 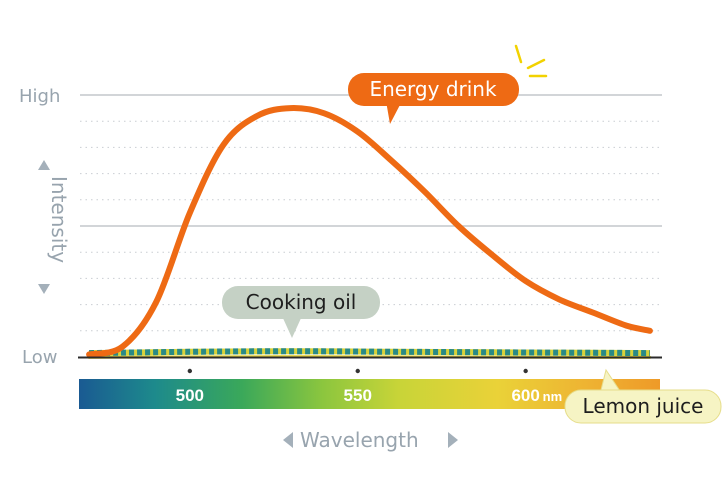 What do you see at coordinates (531, 61) in the screenshot?
I see `sparkle-icon` at bounding box center [531, 61].